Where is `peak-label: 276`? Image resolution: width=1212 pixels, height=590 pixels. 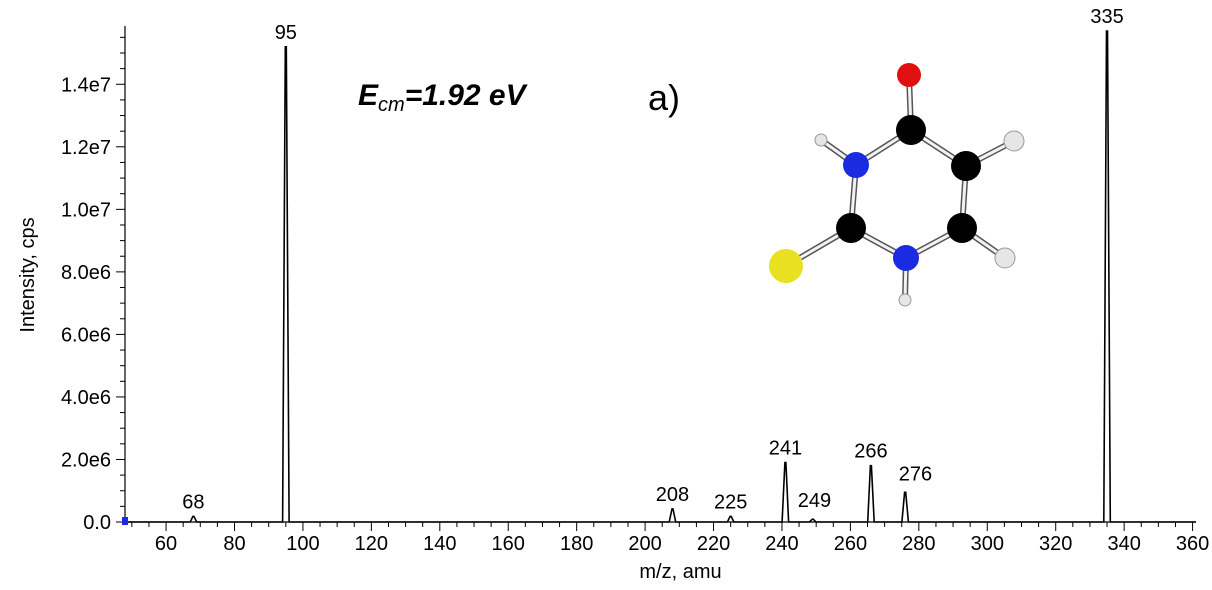
peak-label: 276 is located at coordinates (915, 474).